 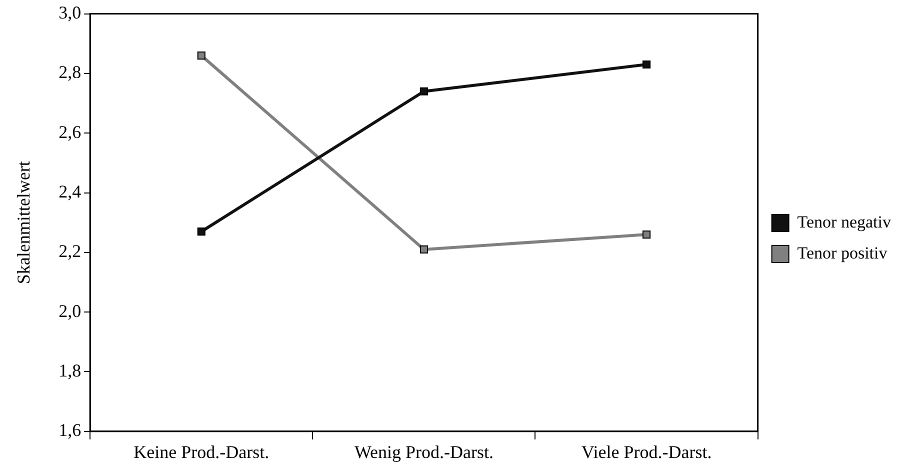 What do you see at coordinates (70, 251) in the screenshot?
I see `y-tick-label: 2,2` at bounding box center [70, 251].